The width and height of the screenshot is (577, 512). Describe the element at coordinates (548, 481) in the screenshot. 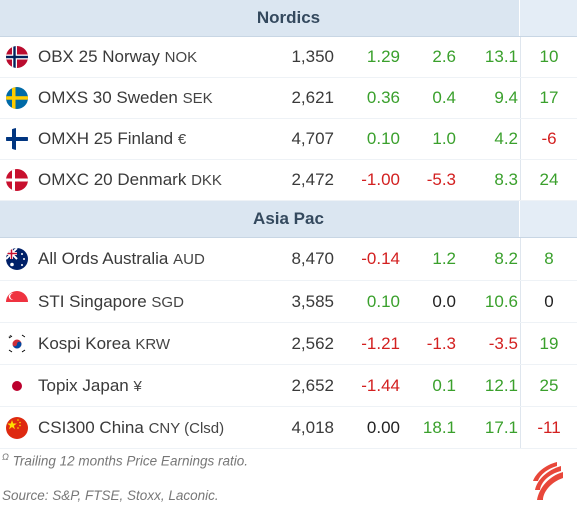

I see `laconic-logo-icon` at that location.